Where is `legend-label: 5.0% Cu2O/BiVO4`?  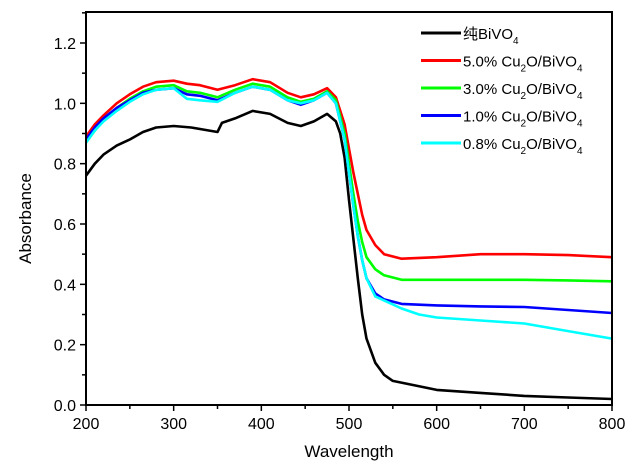 legend-label: 5.0% Cu2O/BiVO4 is located at coordinates (523, 64).